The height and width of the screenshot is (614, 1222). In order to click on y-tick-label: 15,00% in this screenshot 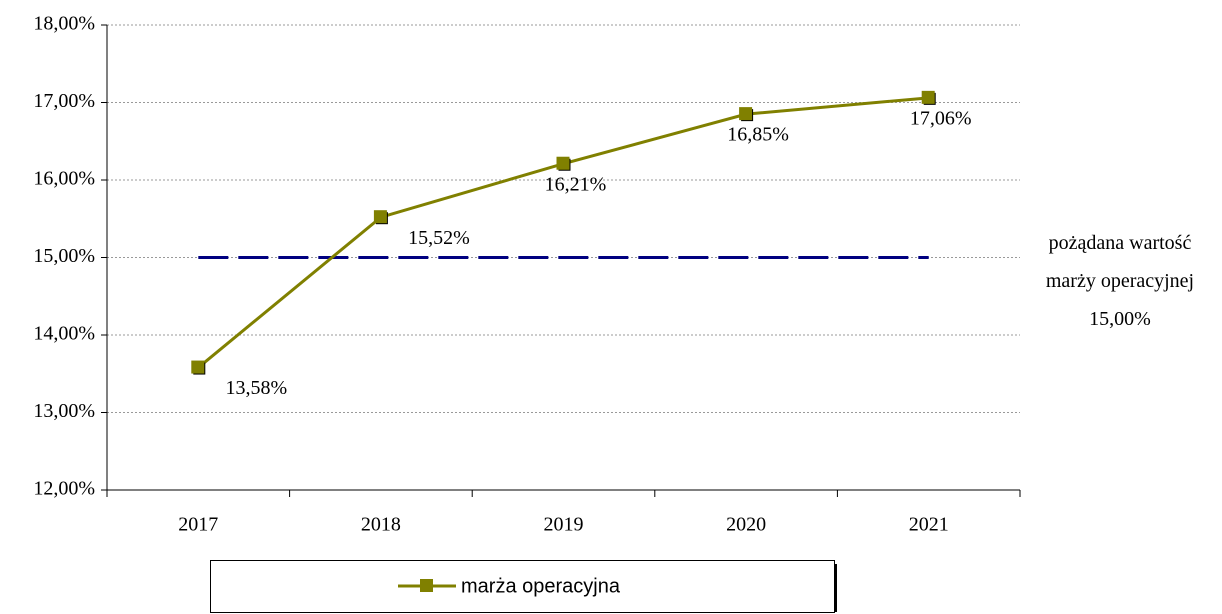, I will do `click(64, 256)`.